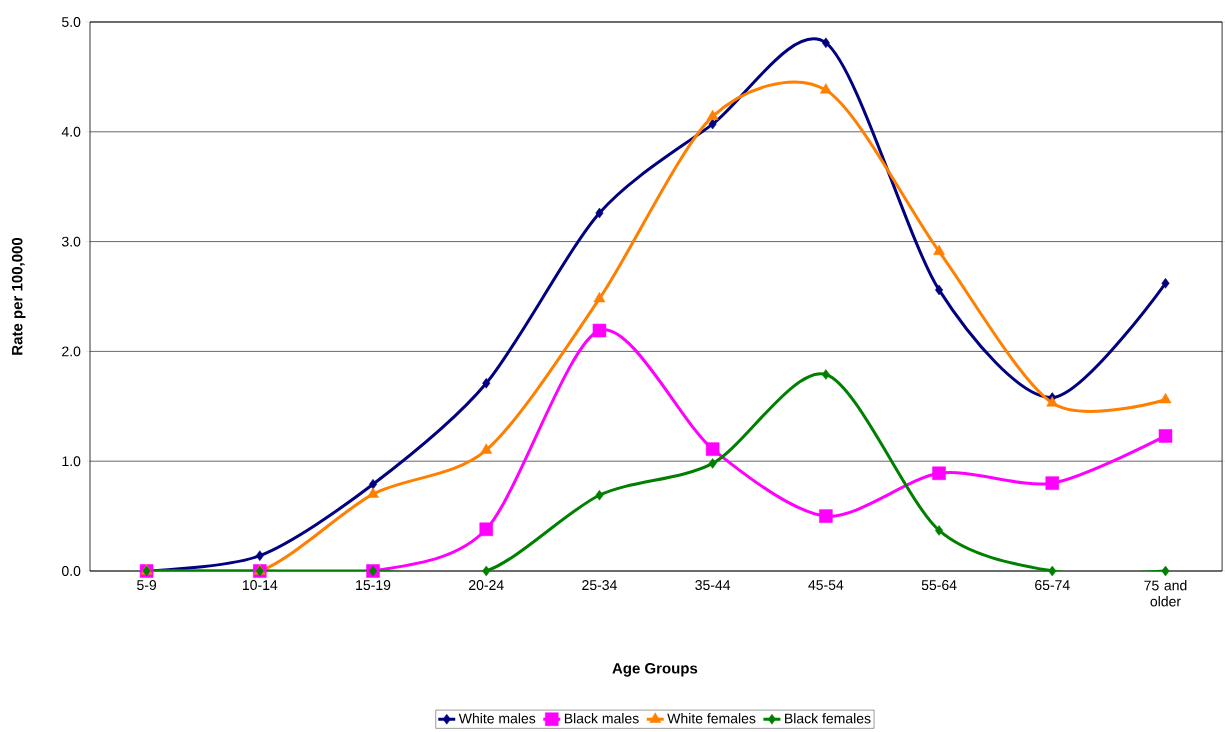  I want to click on x-axis-title: Age Groups, so click(655, 670).